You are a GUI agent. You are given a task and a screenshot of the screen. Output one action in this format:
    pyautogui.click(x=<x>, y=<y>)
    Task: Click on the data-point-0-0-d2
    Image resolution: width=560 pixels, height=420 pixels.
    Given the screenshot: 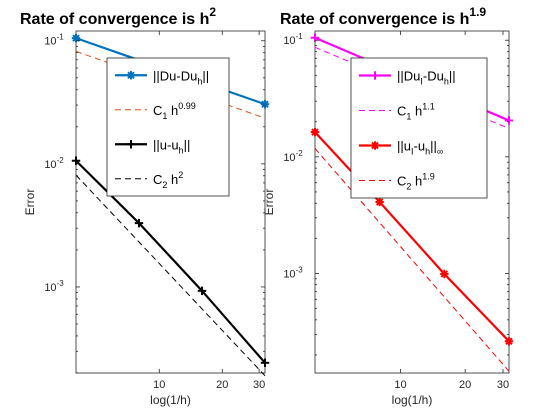 What is the action you would take?
    pyautogui.click(x=76, y=38)
    